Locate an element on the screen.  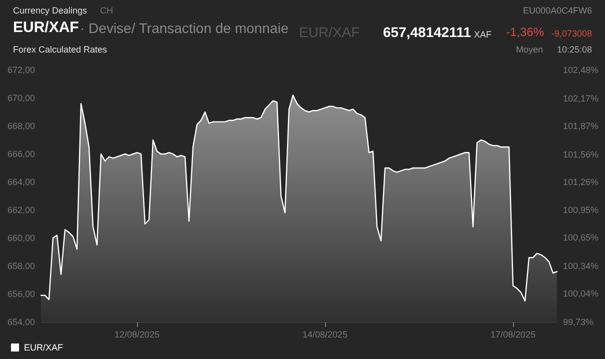
text: Forex Calculated Rates is located at coordinates (60, 49).